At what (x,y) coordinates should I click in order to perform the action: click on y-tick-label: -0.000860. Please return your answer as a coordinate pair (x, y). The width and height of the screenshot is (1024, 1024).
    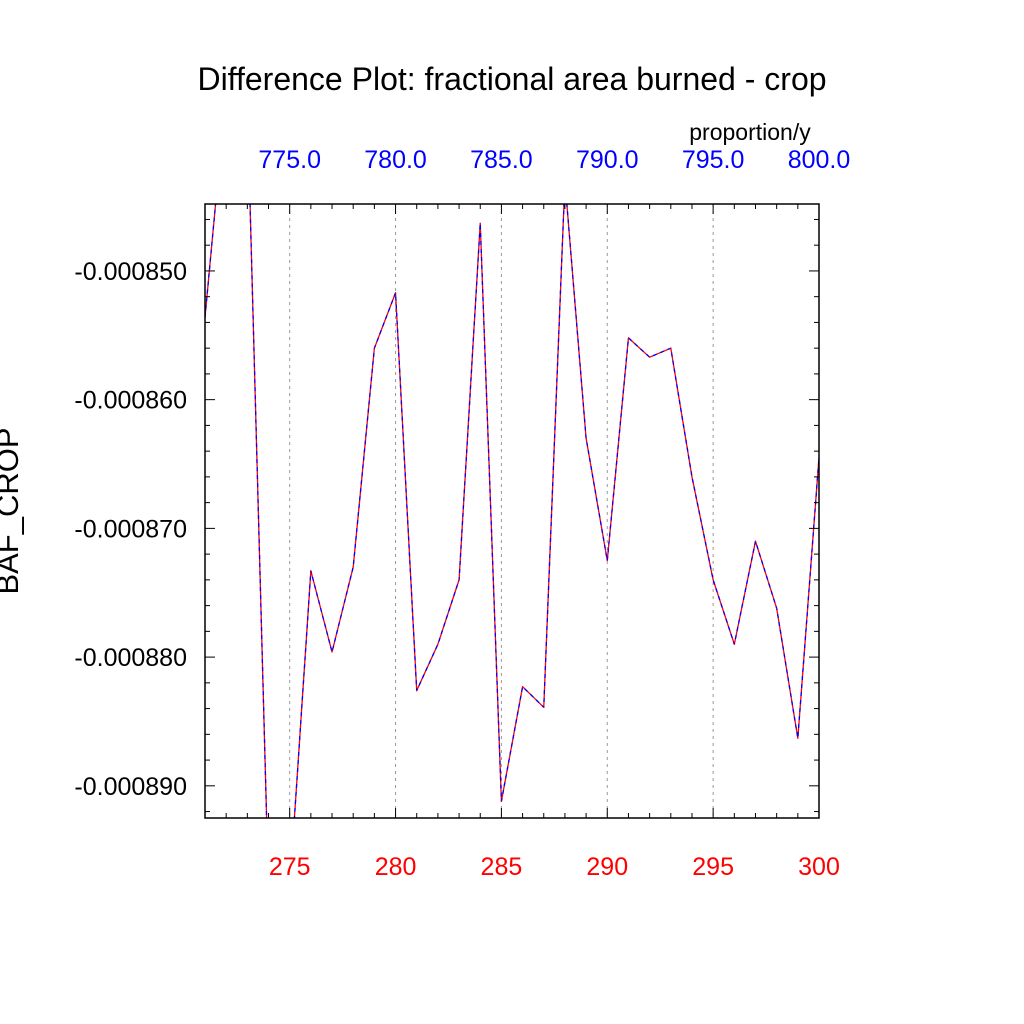
    Looking at the image, I should click on (130, 401).